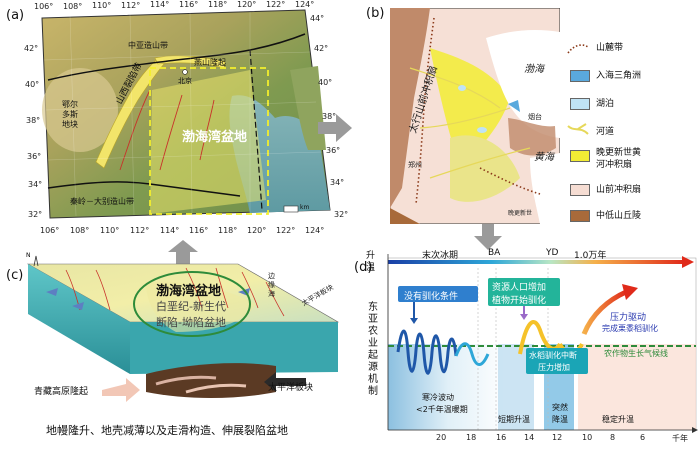 This screenshot has width=700, height=451. What do you see at coordinates (580, 190) in the screenshot?
I see `legend-swatch-piedmont` at bounding box center [580, 190].